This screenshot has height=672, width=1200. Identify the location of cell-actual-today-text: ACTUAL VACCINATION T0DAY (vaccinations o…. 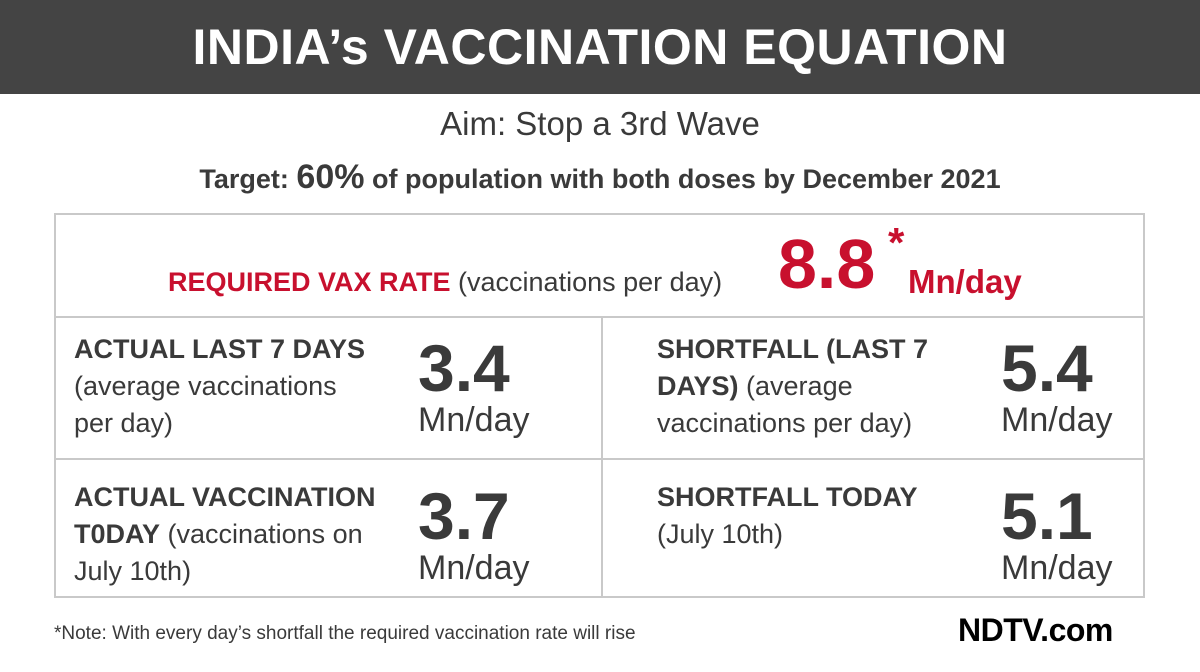
(236, 534).